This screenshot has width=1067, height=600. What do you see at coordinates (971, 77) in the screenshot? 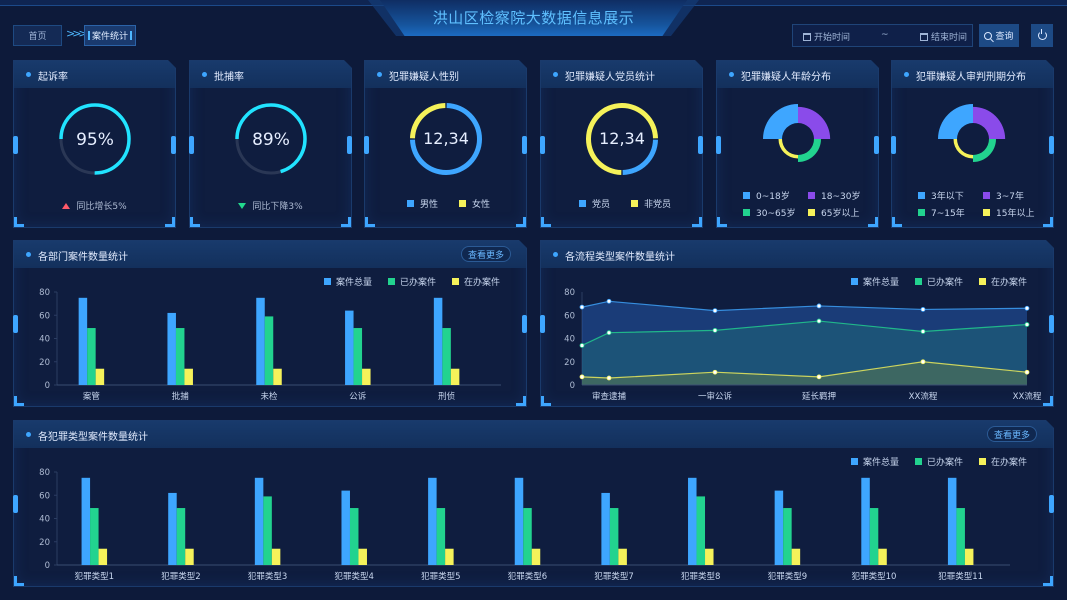
I see `card-title: 犯罪嫌疑人审判刑期分布` at bounding box center [971, 77].